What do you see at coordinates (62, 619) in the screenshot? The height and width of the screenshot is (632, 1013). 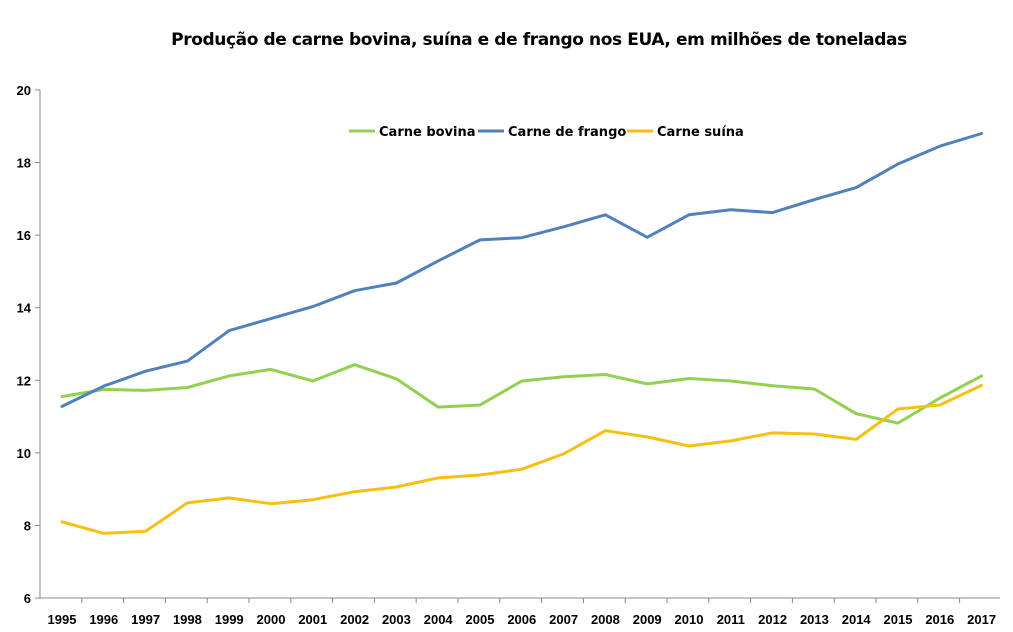 I see `x-tick-label: 1995` at bounding box center [62, 619].